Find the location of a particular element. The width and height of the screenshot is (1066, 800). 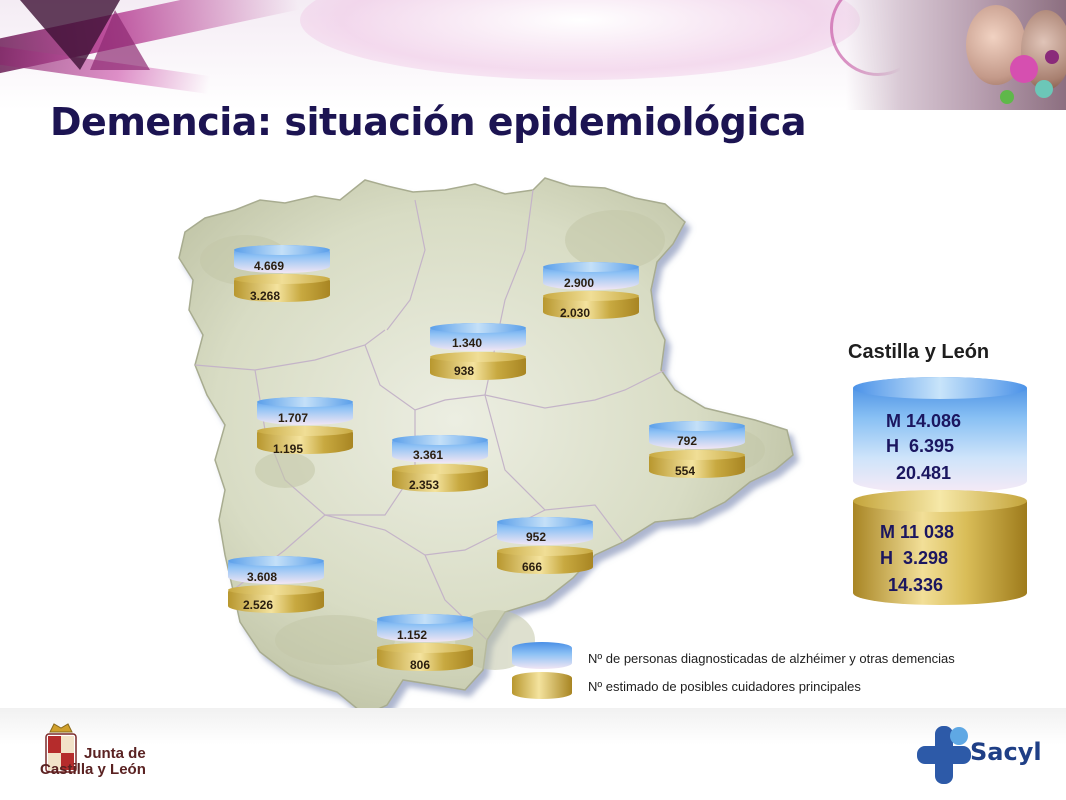

province-cylinder-zamora: 1.707 1.195 is located at coordinates (305, 426).